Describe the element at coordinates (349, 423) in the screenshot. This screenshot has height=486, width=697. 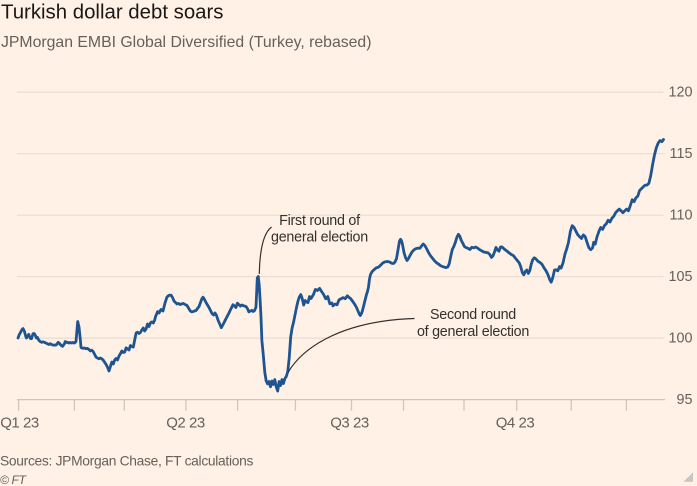
I see `svg-text: Q3 23` at that location.